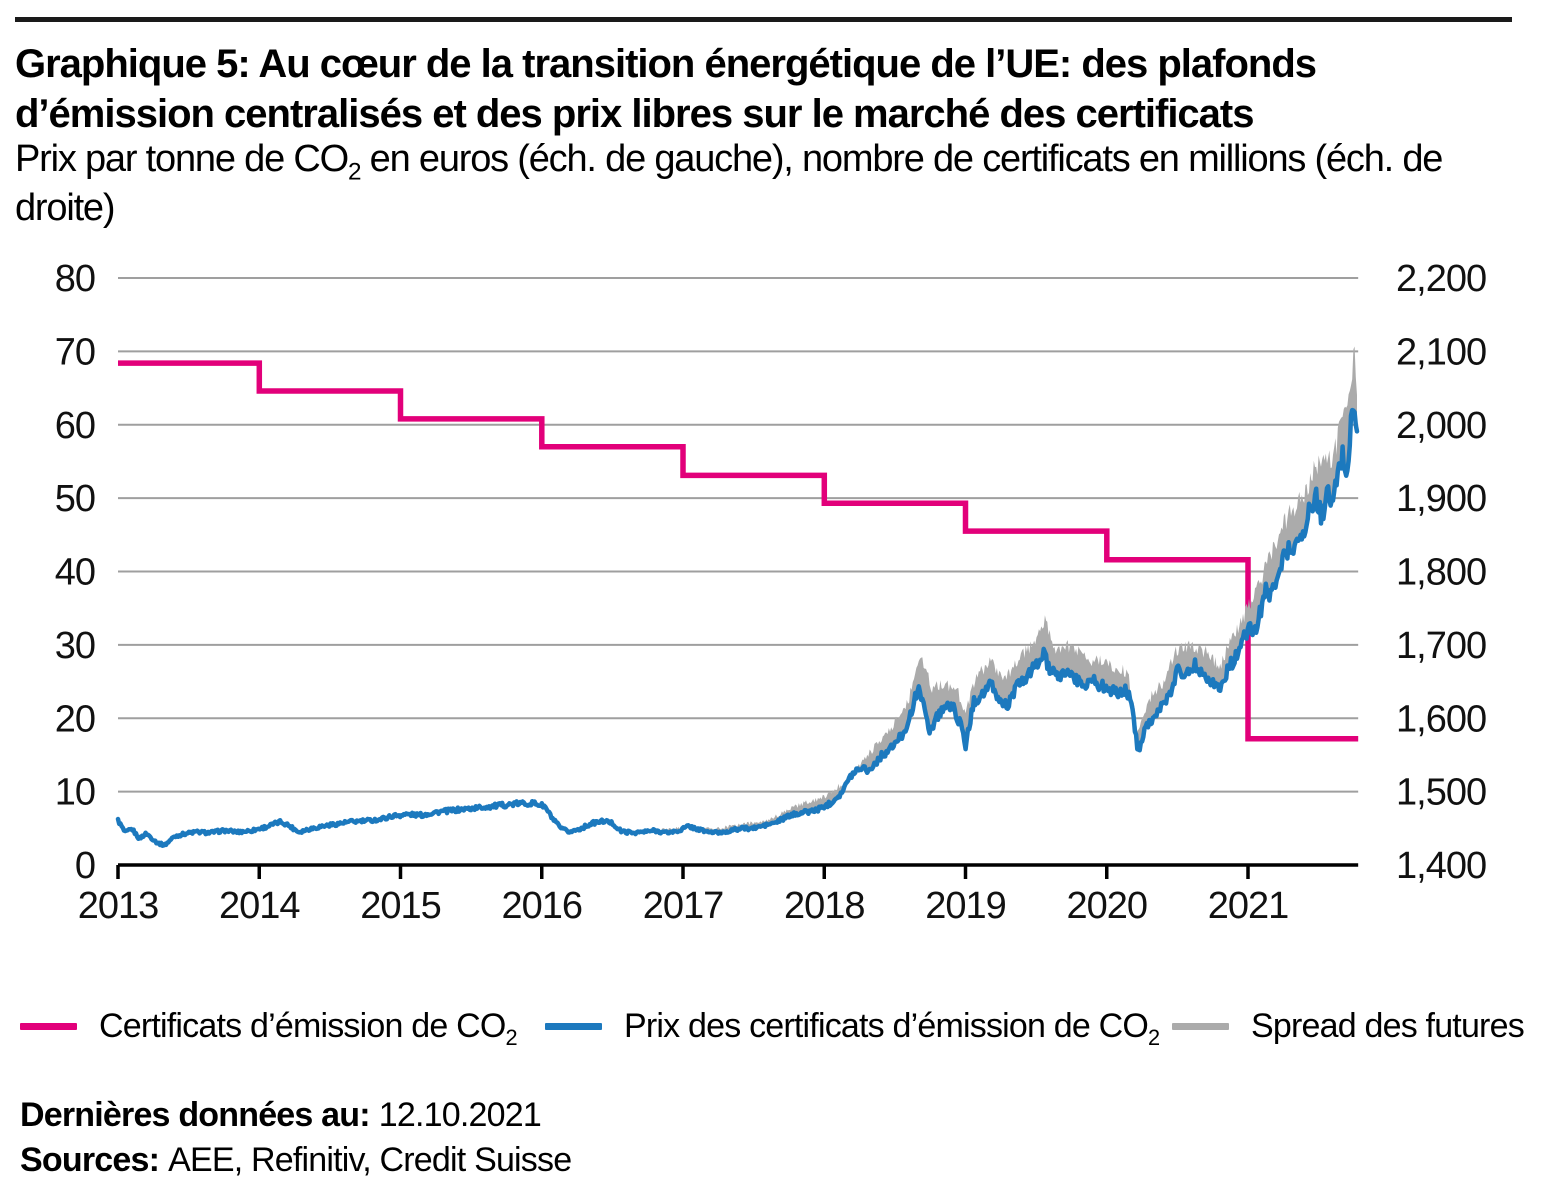  What do you see at coordinates (1200, 1026) in the screenshot?
I see `spread-band-swatch` at bounding box center [1200, 1026].